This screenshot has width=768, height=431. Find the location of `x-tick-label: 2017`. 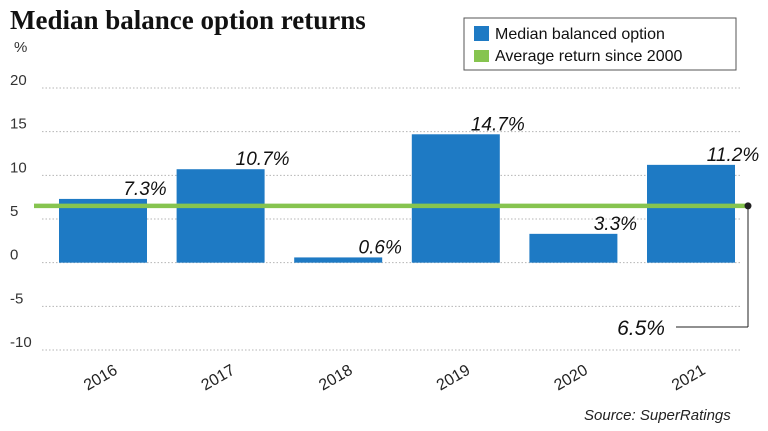

x-tick-label: 2017 is located at coordinates (218, 378).